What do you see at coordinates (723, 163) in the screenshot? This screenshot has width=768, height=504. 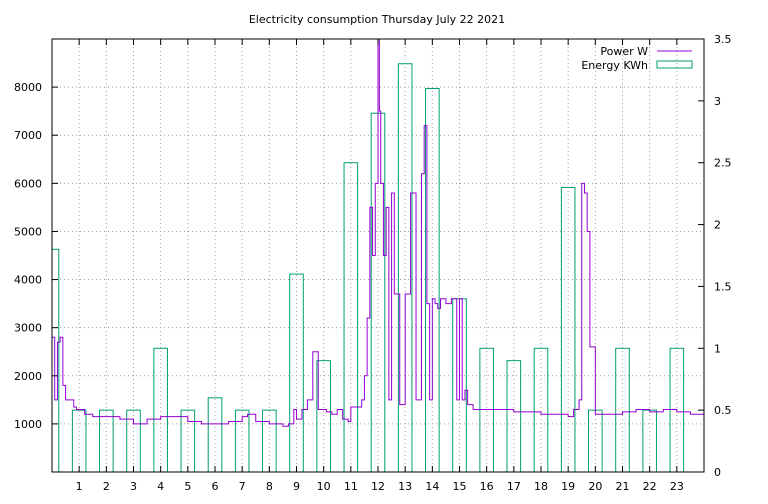 I see `y-right-tick-label: 2.5` at bounding box center [723, 163].